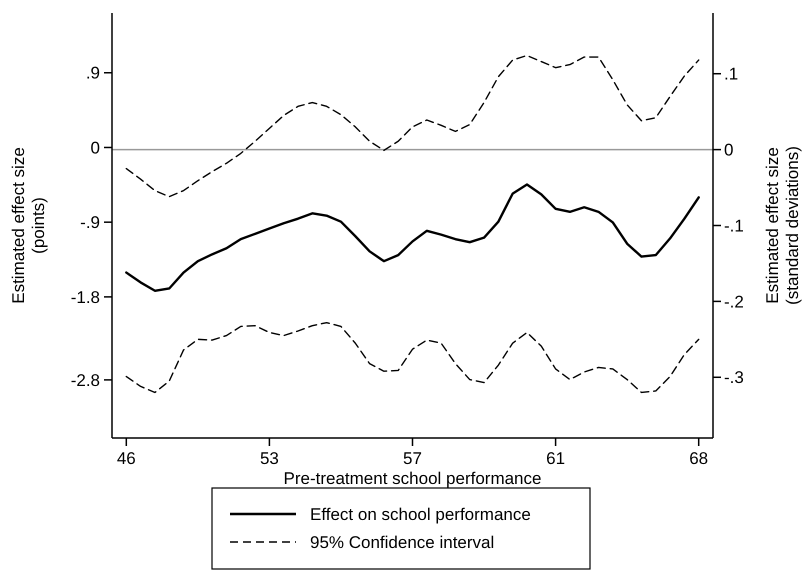 This screenshot has width=802, height=573. Describe the element at coordinates (782, 225) in the screenshot. I see `y2-axis-title: Estimated effect size (standard deviations)` at that location.